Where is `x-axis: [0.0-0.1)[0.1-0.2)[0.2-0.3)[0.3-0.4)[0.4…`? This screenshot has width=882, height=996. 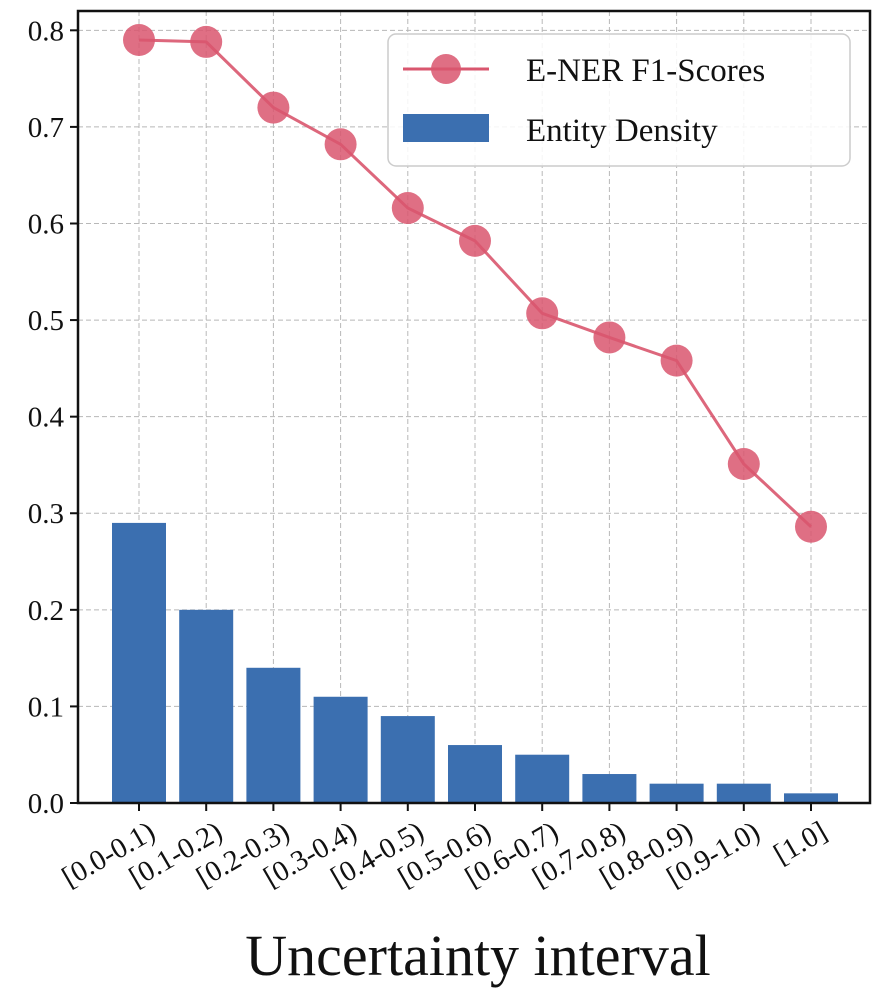 x-axis: [0.0-0.1)[0.1-0.2)[0.2-0.3)[0.3-0.4)[0.4… is located at coordinates (445, 848).